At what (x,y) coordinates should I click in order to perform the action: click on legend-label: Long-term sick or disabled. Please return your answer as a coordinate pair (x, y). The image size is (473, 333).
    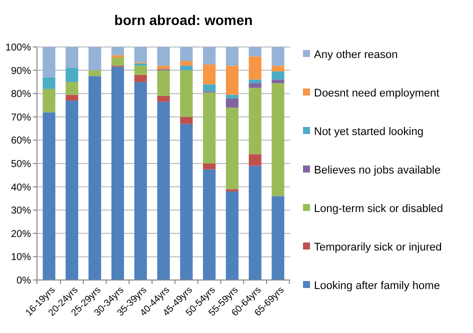
    Looking at the image, I should click on (379, 208).